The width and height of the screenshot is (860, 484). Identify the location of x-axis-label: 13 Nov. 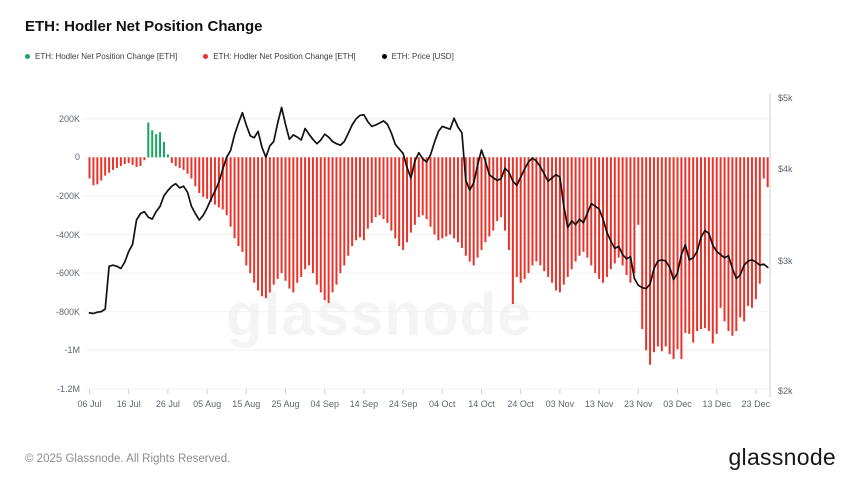
(599, 404).